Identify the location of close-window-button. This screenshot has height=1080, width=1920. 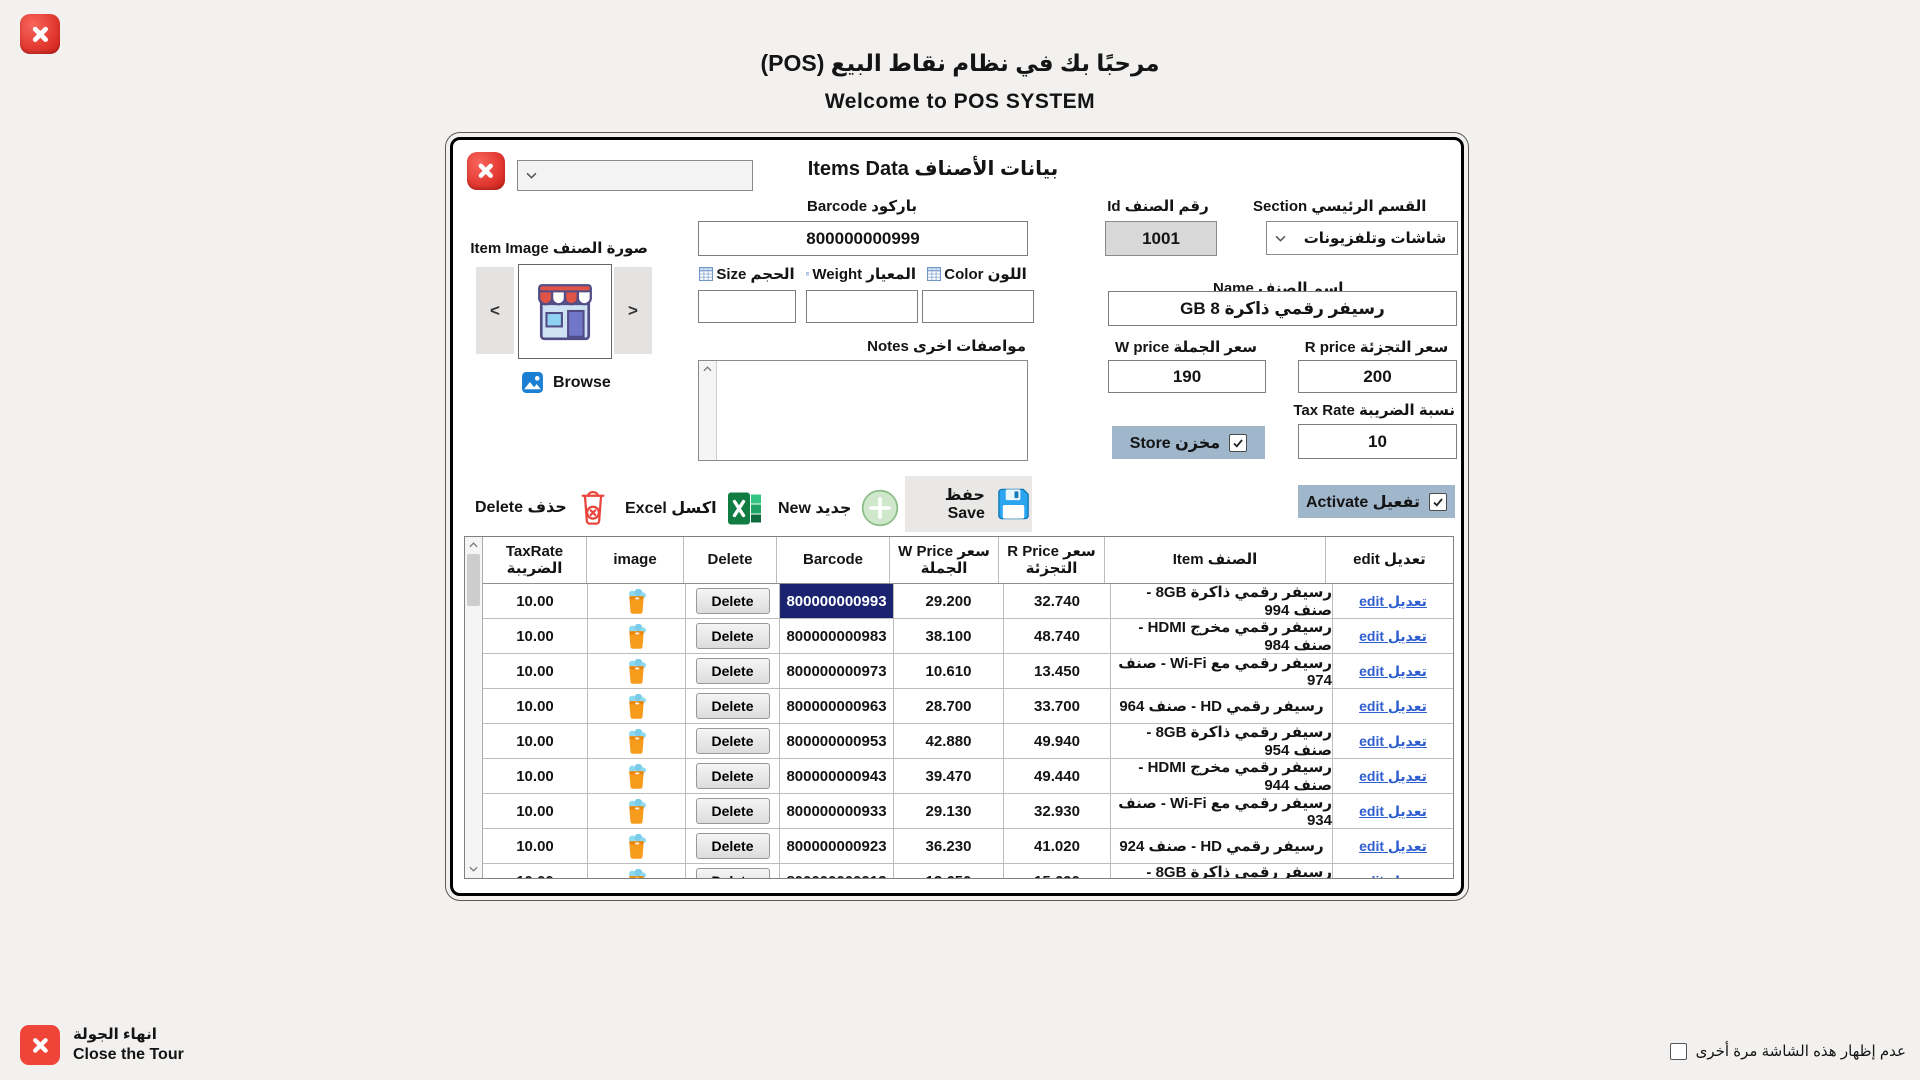
(40, 34).